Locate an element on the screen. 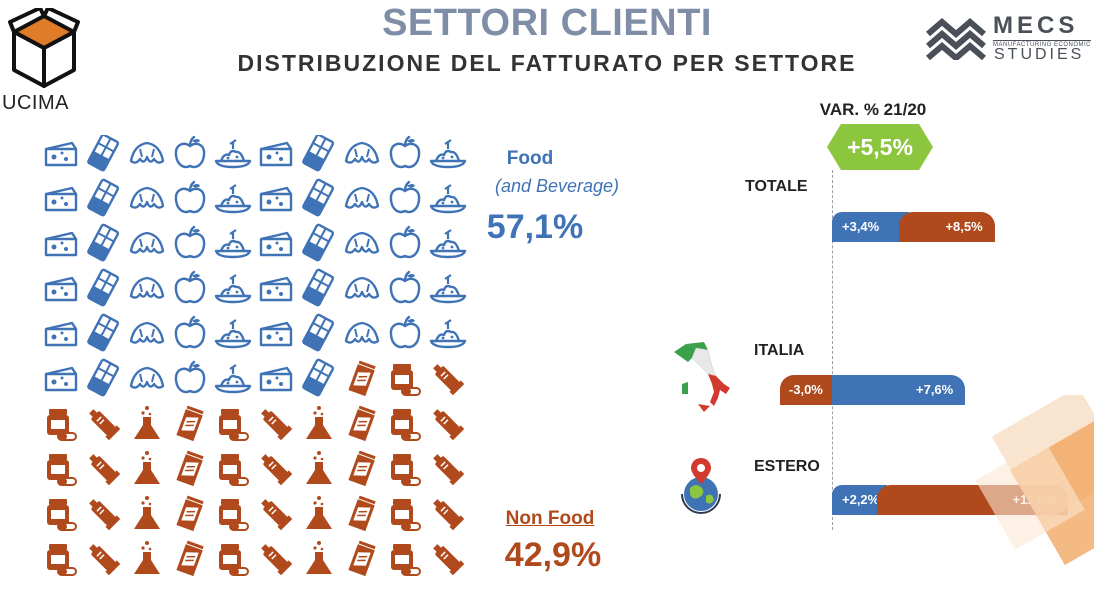 Image resolution: width=1094 pixels, height=590 pixels. bar-italia-food: +7,6% is located at coordinates (899, 390).